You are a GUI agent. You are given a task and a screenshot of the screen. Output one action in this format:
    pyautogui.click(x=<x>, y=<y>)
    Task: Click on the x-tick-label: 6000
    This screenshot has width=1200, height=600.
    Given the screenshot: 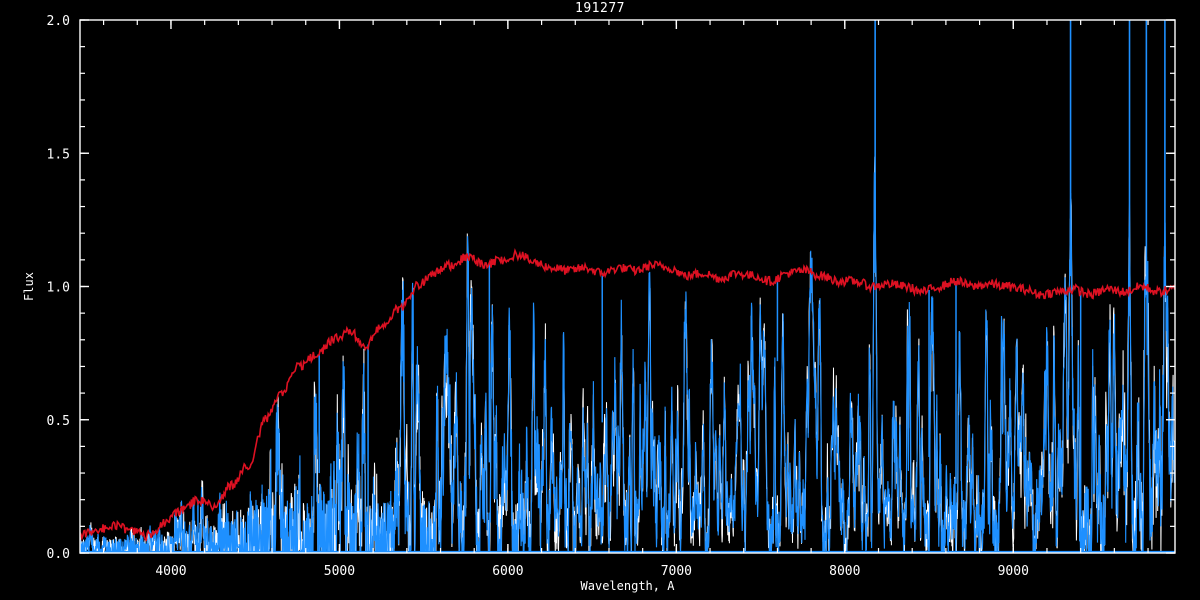 What is the action you would take?
    pyautogui.click(x=507, y=571)
    